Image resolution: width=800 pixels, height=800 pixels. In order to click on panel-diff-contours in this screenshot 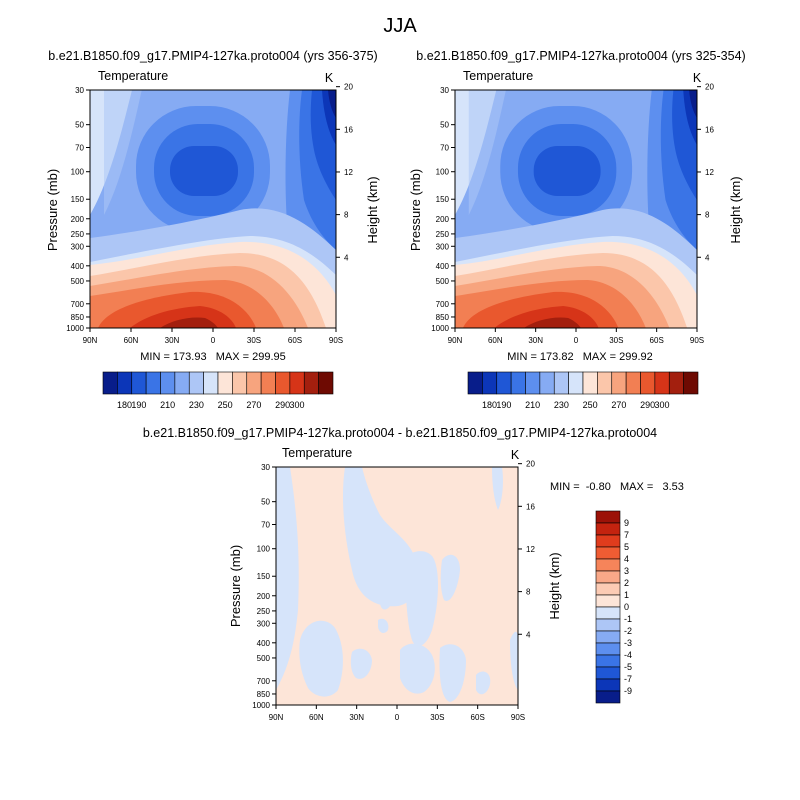, I will do `click(397, 586)`.